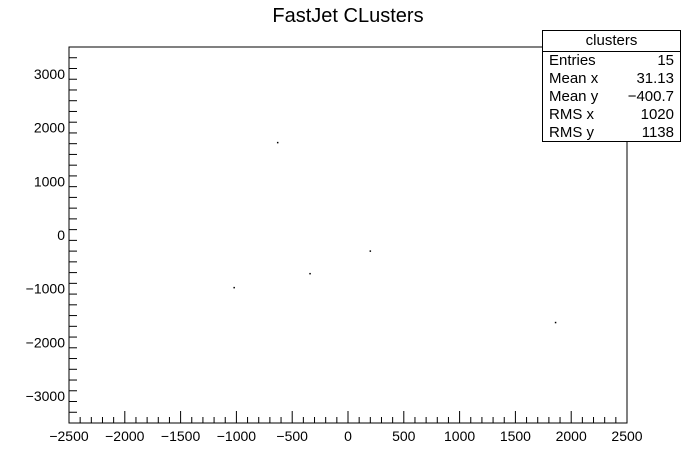 The image size is (696, 472). What do you see at coordinates (46, 289) in the screenshot?
I see `y-tick-label: −1000` at bounding box center [46, 289].